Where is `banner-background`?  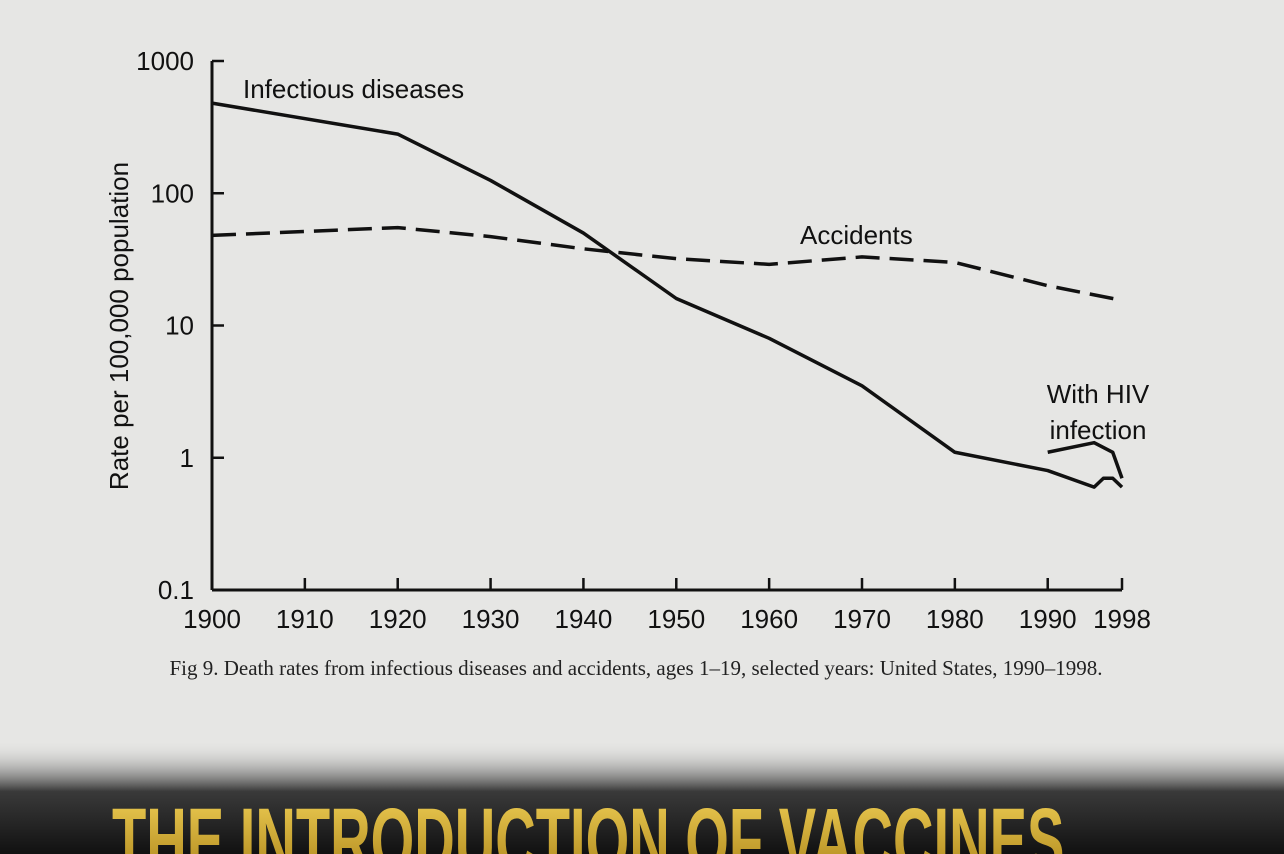 banner-background is located at coordinates (642, 797).